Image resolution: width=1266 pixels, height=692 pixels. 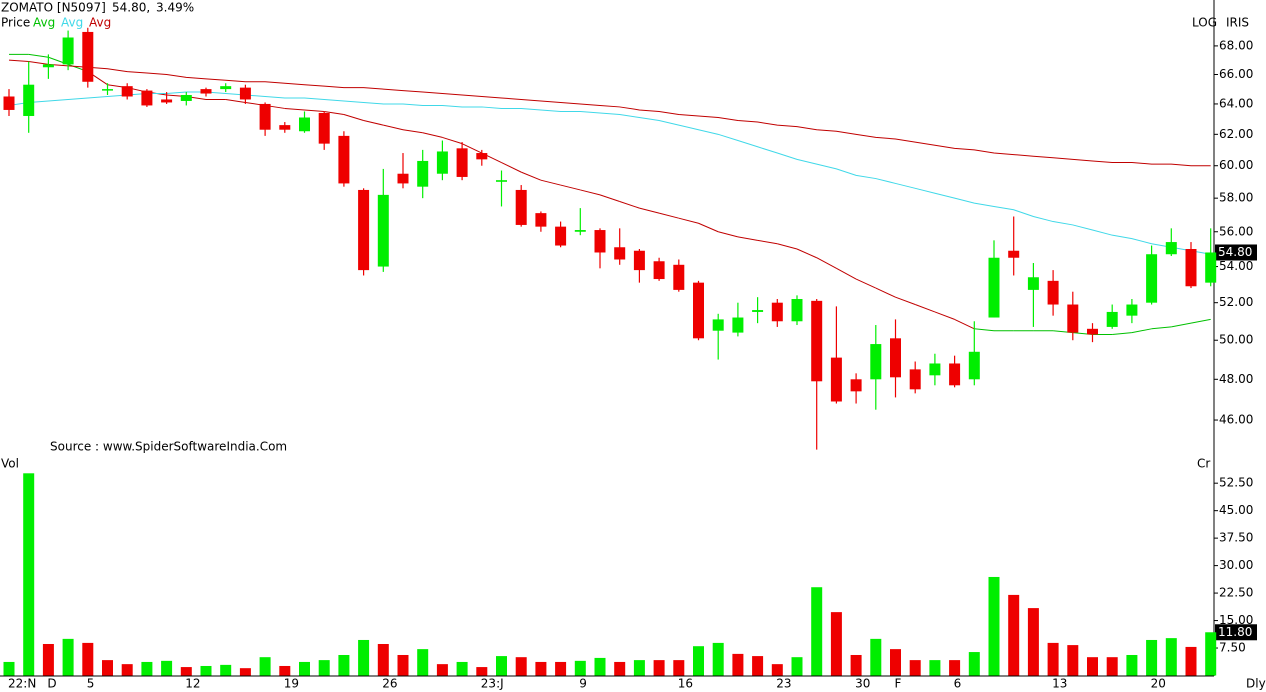 I want to click on x-tick-label: 5, so click(x=91, y=684).